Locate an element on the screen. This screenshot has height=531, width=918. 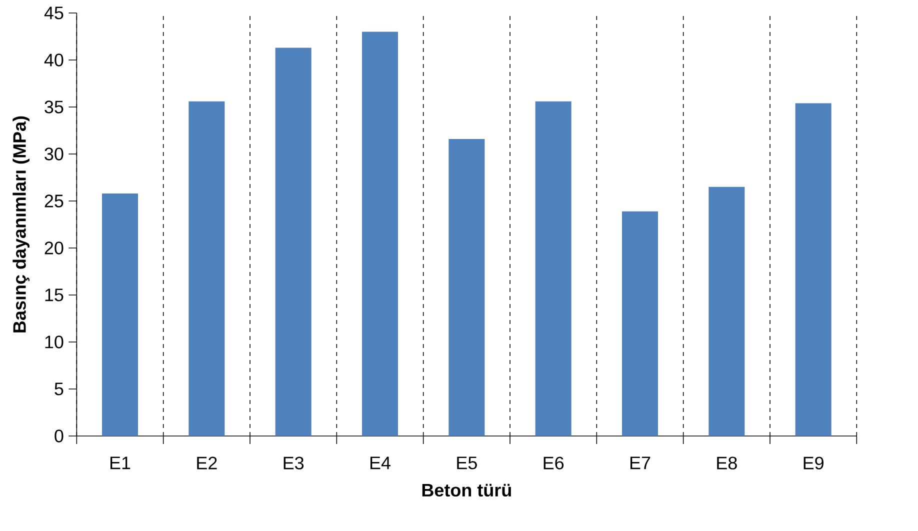
x-tick-label: E5 is located at coordinates (467, 463).